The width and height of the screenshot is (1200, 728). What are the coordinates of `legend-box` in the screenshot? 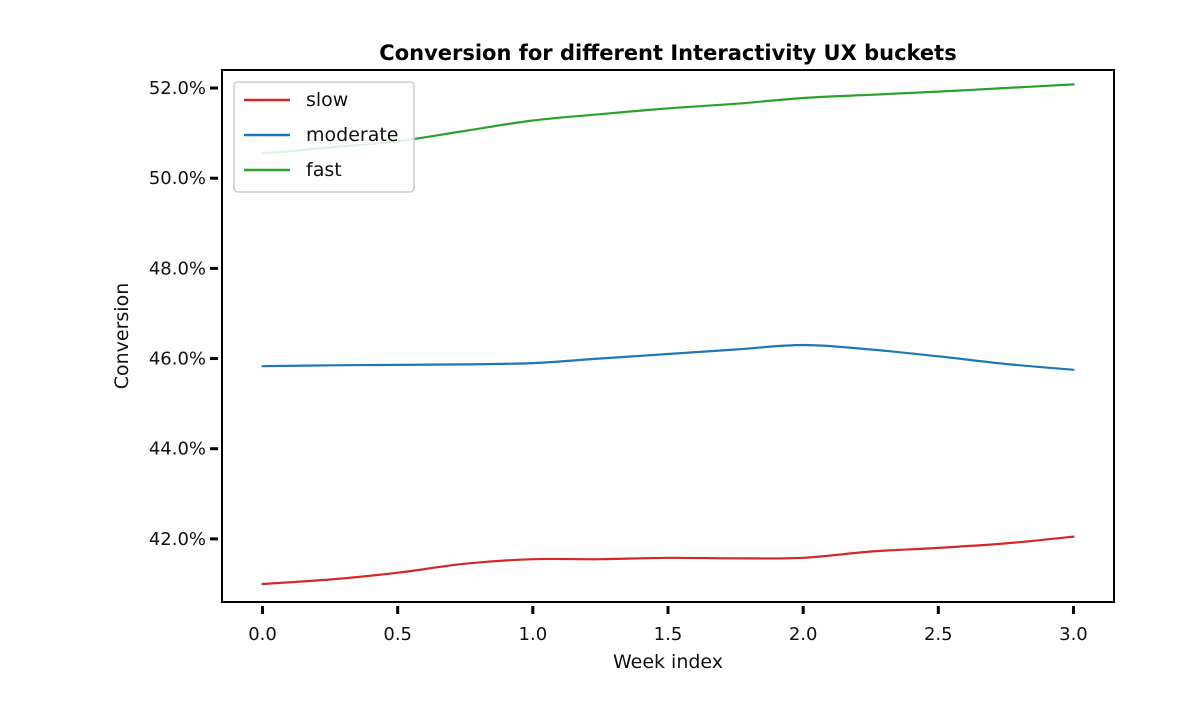 It's located at (324, 137).